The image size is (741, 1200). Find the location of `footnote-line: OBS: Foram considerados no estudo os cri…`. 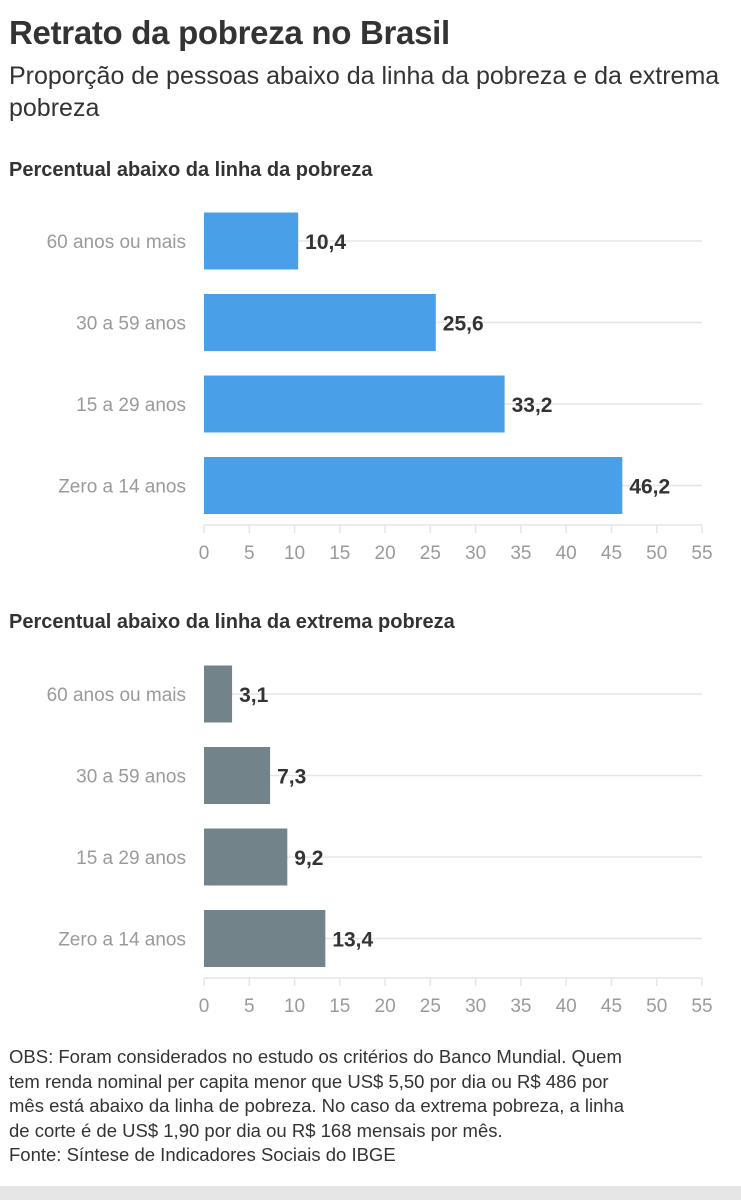

footnote-line: OBS: Foram considerados no estudo os cri… is located at coordinates (315, 1056).